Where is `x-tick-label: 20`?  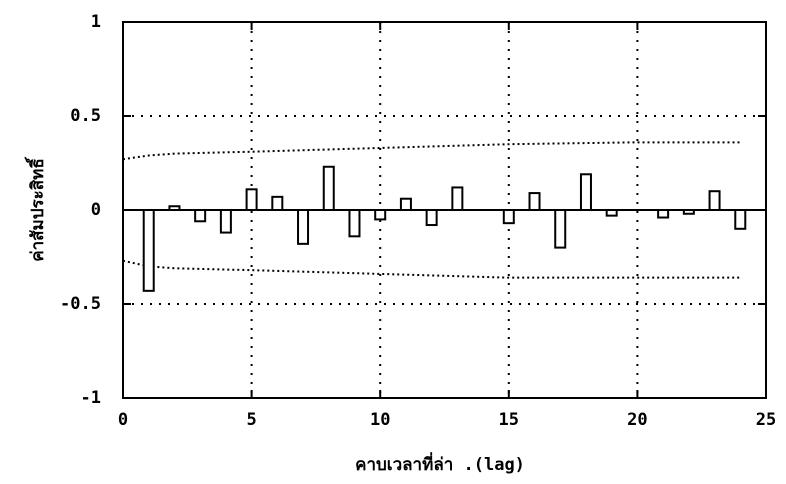 x-tick-label: 20 is located at coordinates (637, 420).